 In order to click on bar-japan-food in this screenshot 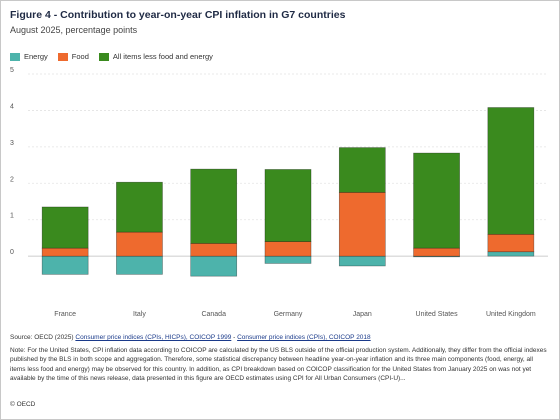, I will do `click(362, 224)`.